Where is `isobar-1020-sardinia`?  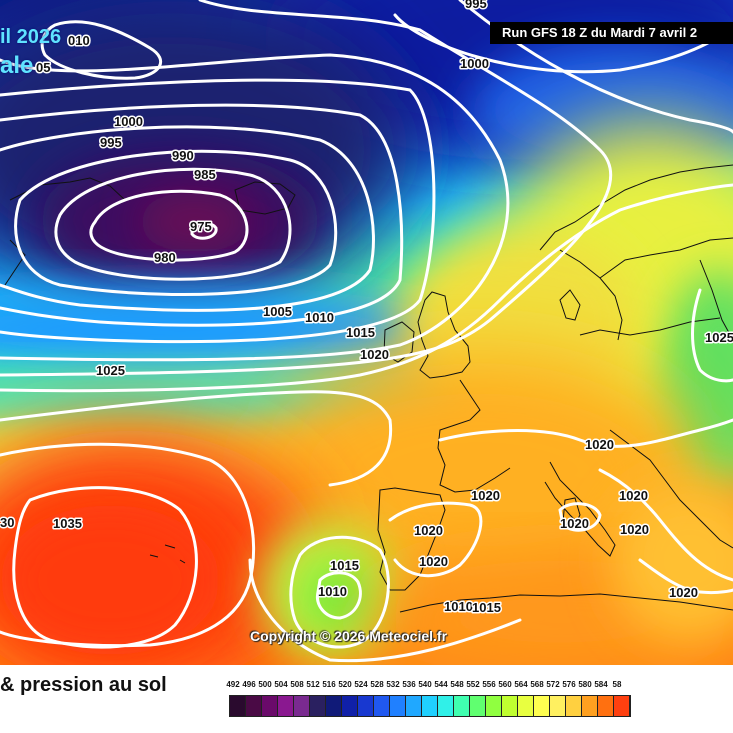 isobar-1020-sardinia is located at coordinates (580, 517).